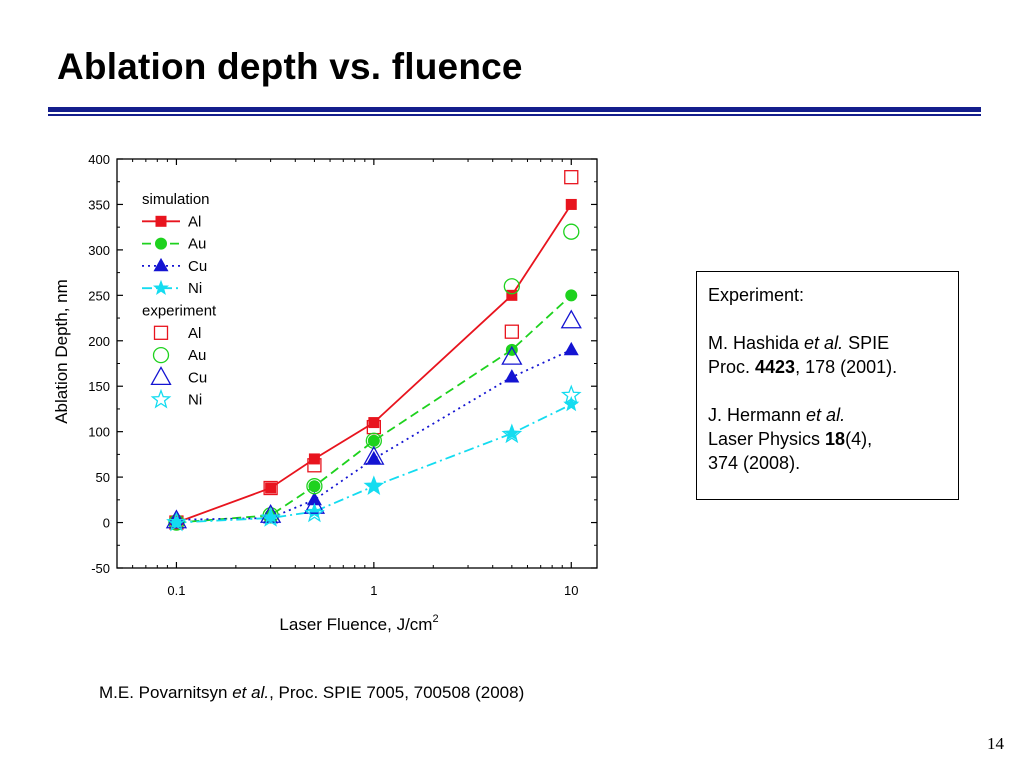 This screenshot has width=1024, height=768. What do you see at coordinates (99, 432) in the screenshot?
I see `y-tick-label: 100` at bounding box center [99, 432].